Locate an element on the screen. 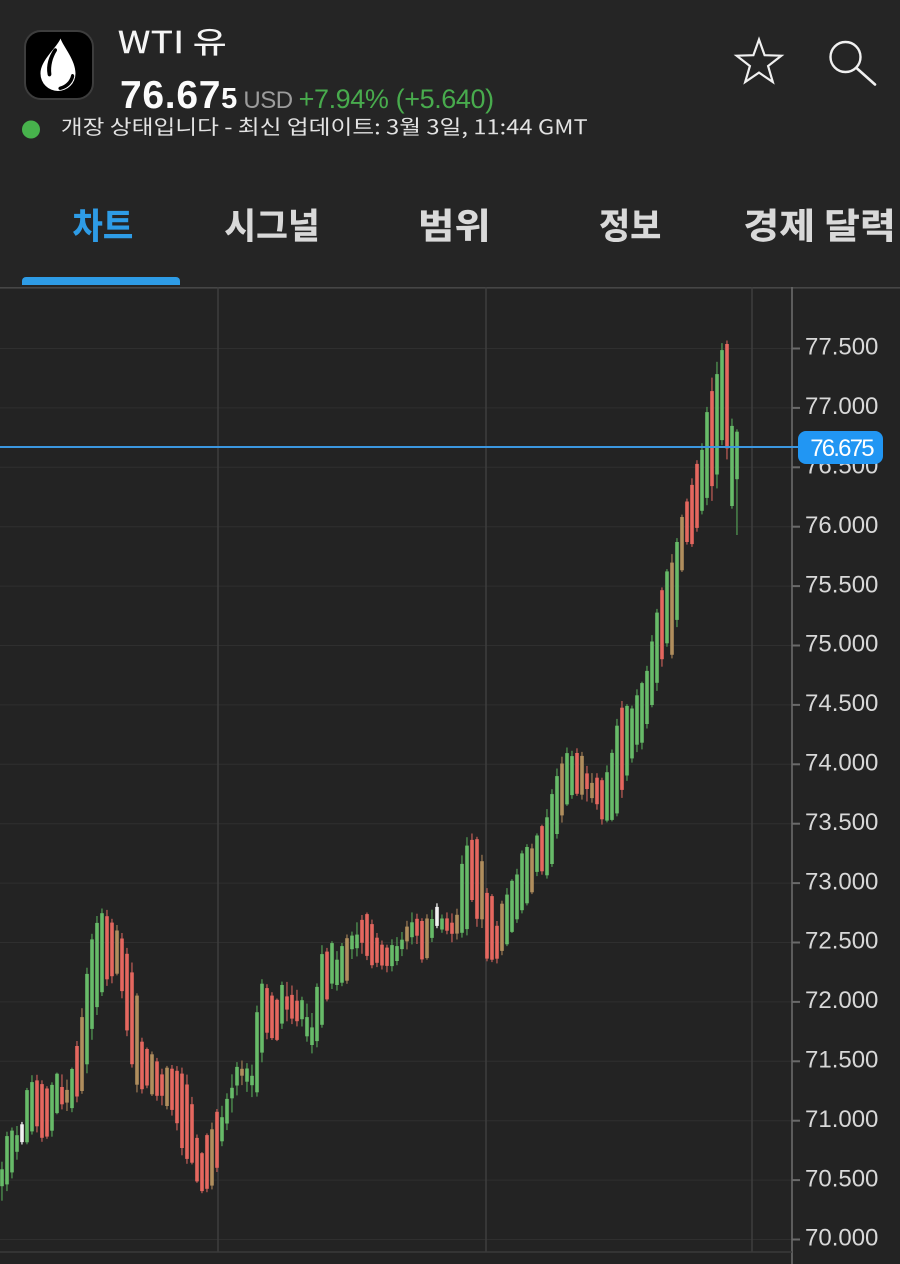 The height and width of the screenshot is (1264, 900). svg-text: 75.000 is located at coordinates (841, 644).